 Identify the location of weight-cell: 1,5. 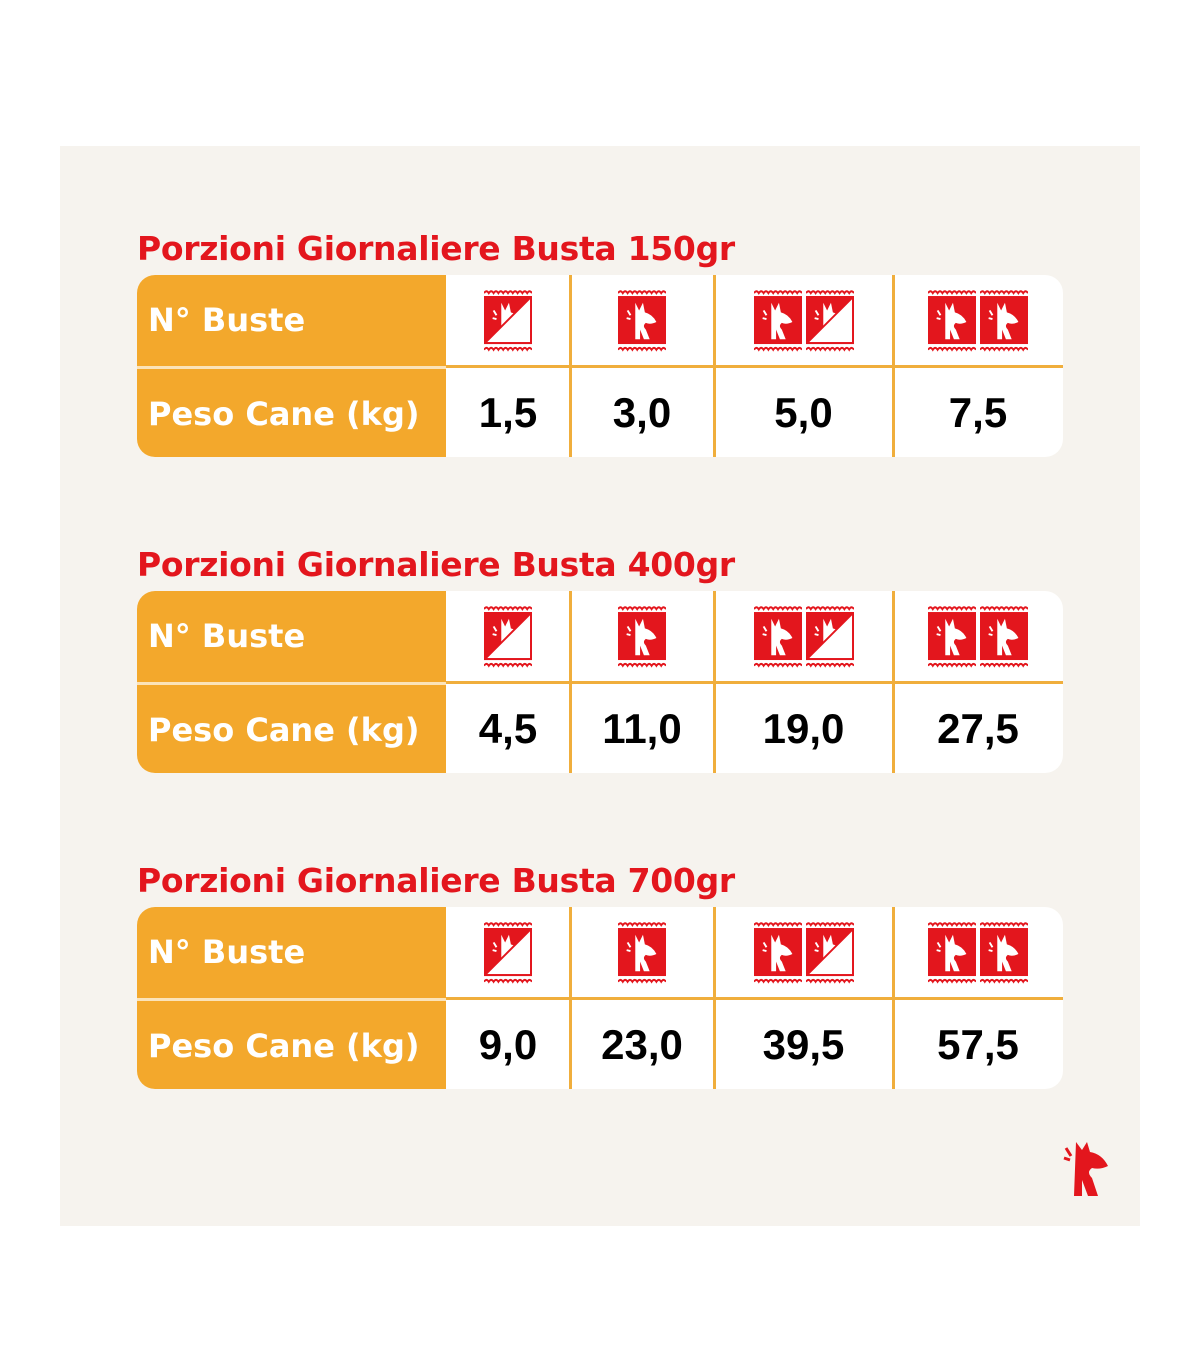
(508, 412).